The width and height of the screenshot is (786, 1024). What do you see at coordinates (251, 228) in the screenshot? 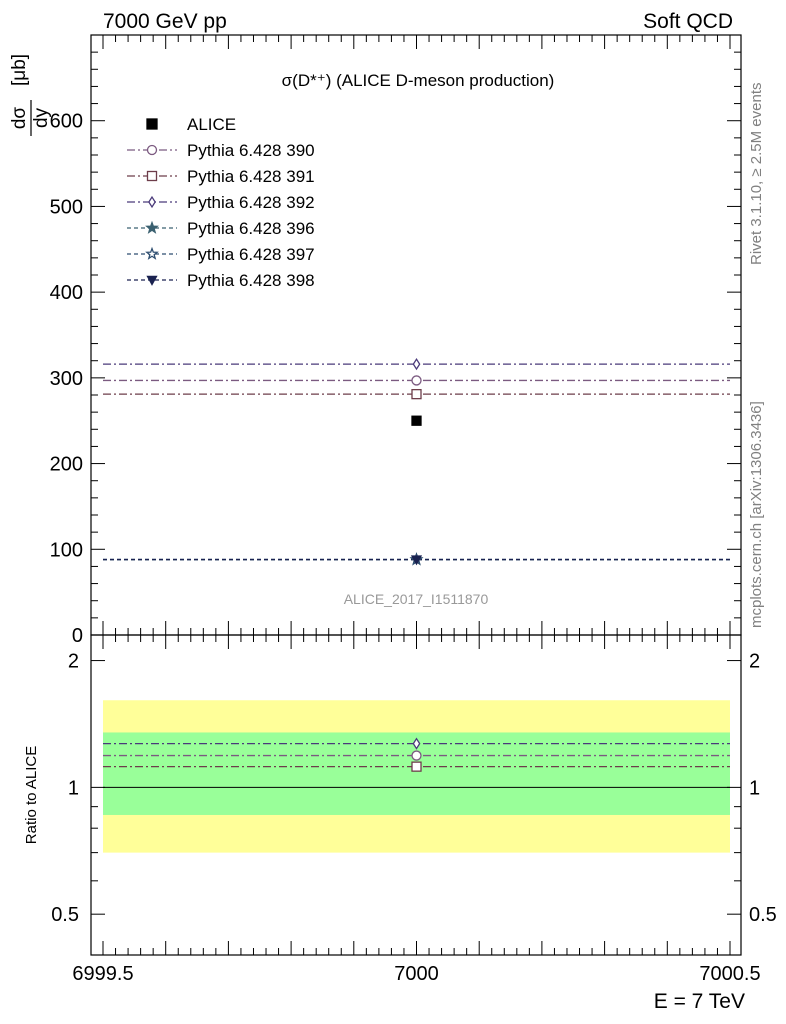
I see `legend-entry-4: Pythia 6.428 396` at bounding box center [251, 228].